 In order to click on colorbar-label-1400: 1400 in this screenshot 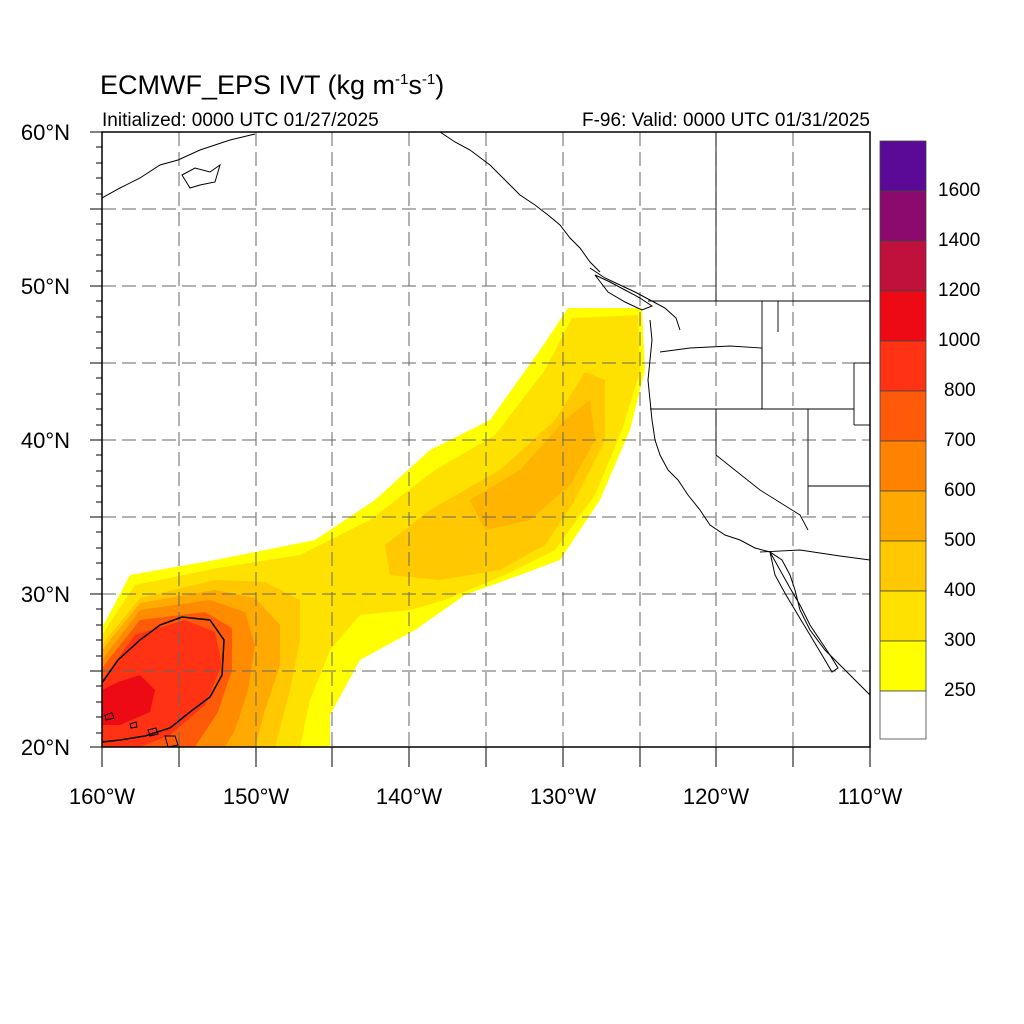, I will do `click(959, 240)`.